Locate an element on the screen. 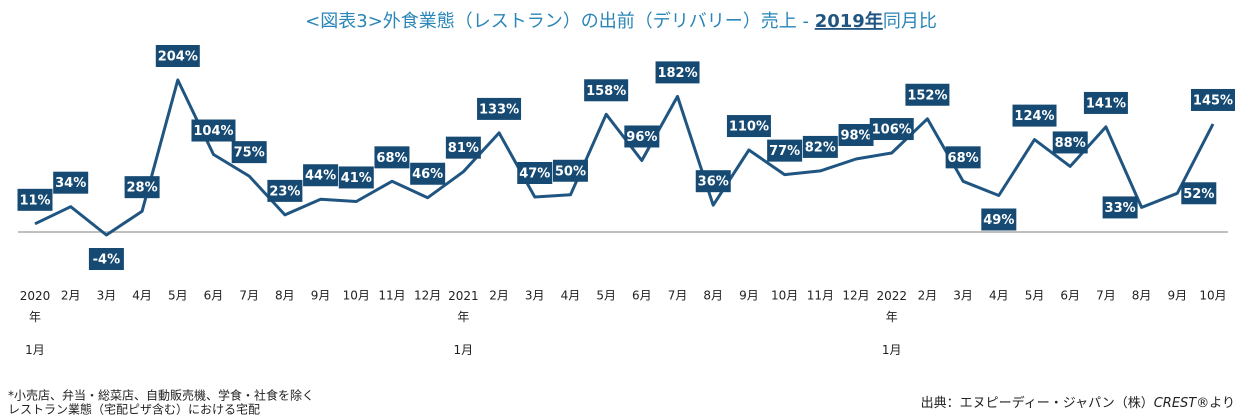  data-label: -4% is located at coordinates (106, 260).